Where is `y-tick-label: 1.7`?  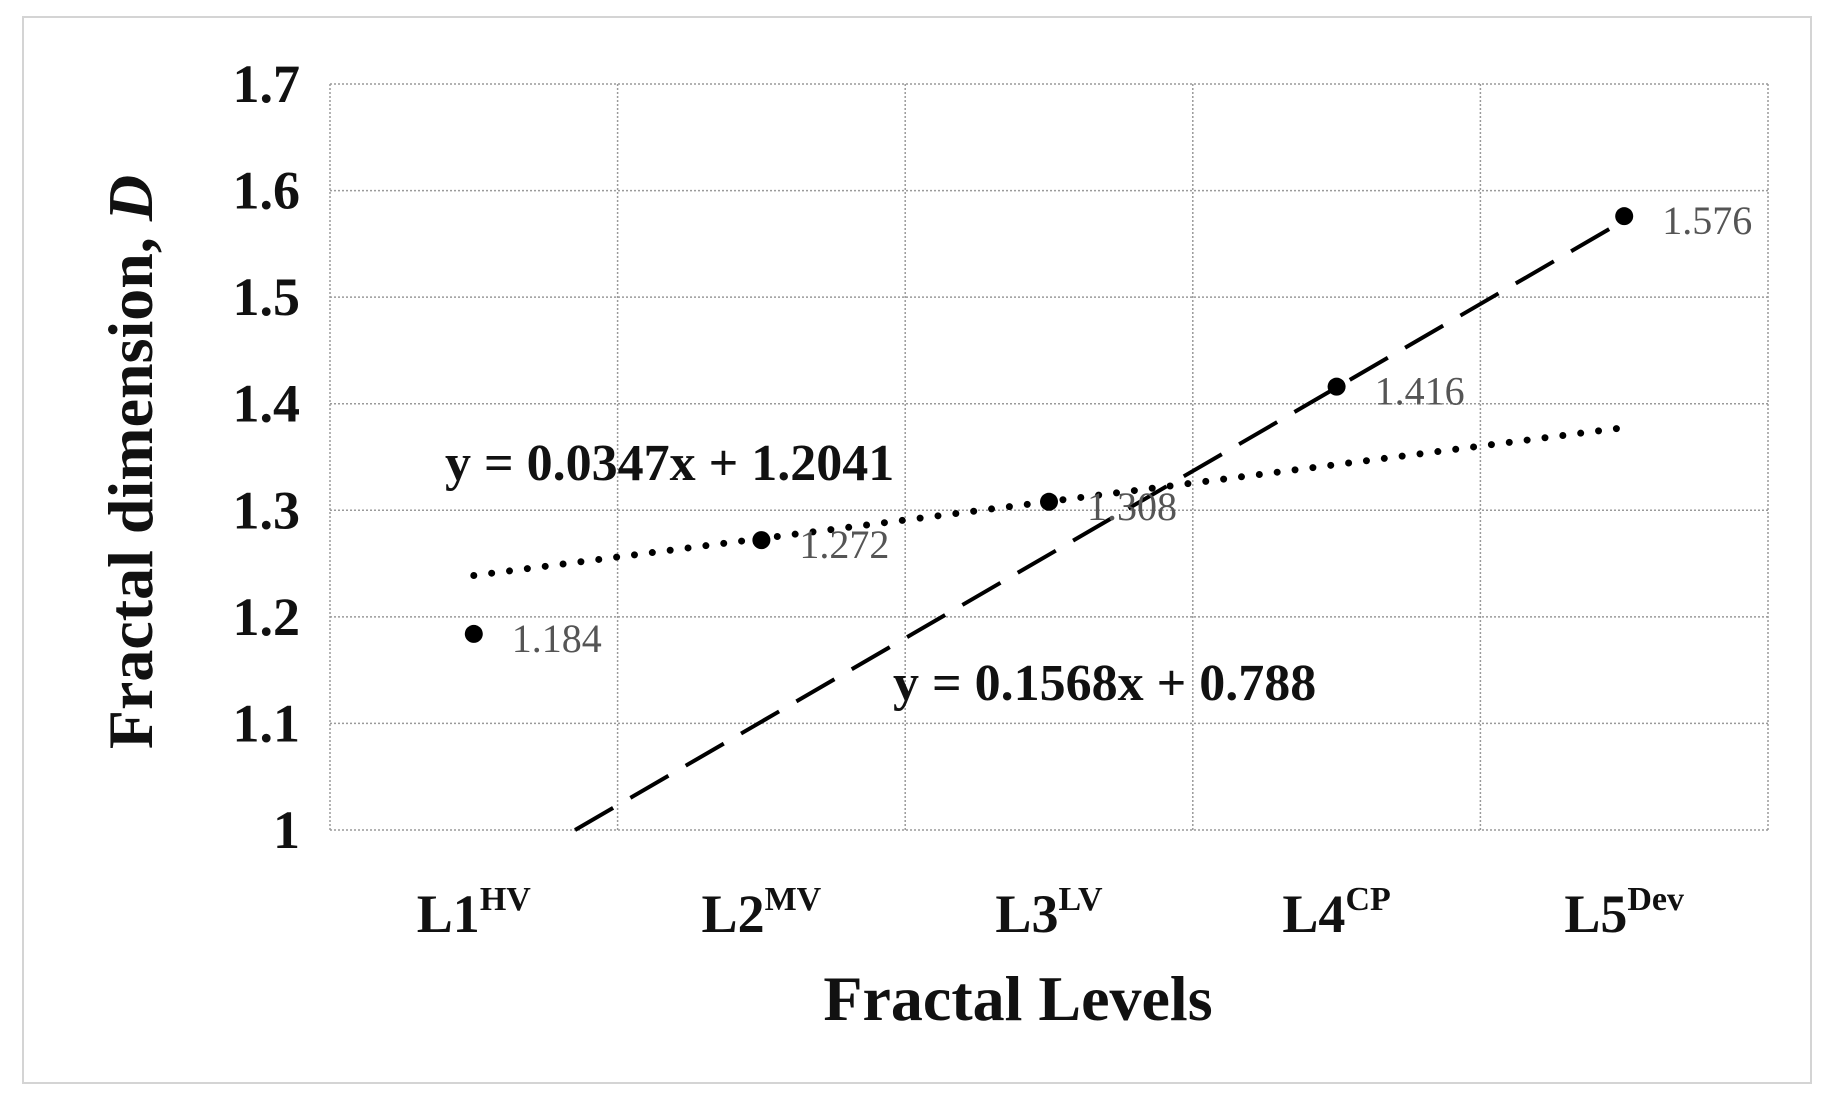
y-tick-label: 1.7 is located at coordinates (267, 84).